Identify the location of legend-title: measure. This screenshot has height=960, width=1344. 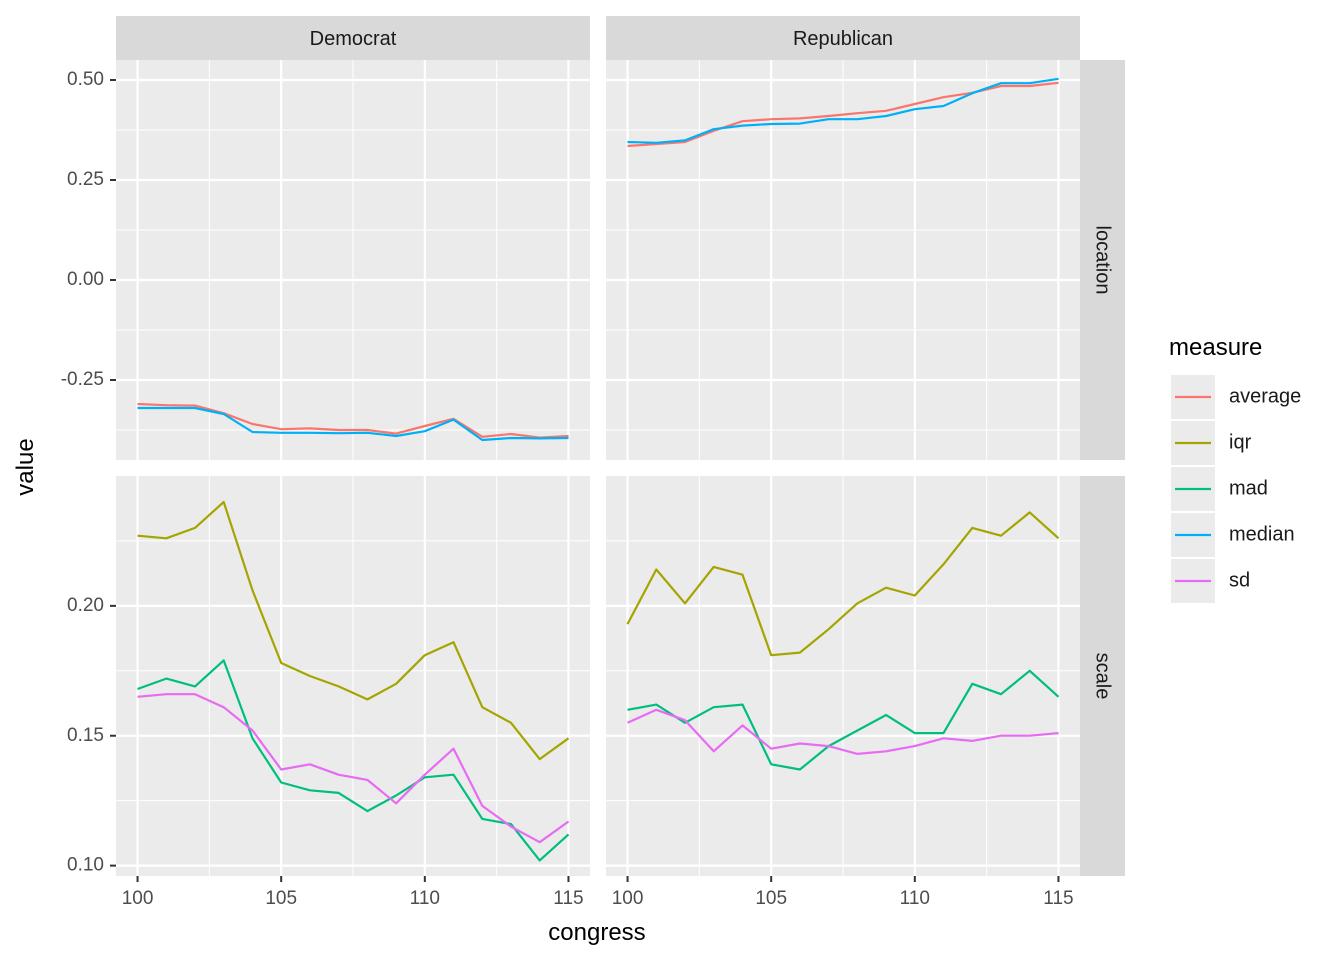
(1215, 347).